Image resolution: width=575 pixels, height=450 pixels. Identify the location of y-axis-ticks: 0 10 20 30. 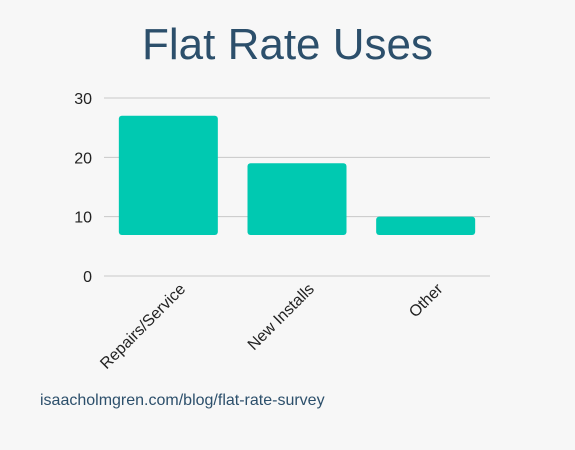
(83, 188).